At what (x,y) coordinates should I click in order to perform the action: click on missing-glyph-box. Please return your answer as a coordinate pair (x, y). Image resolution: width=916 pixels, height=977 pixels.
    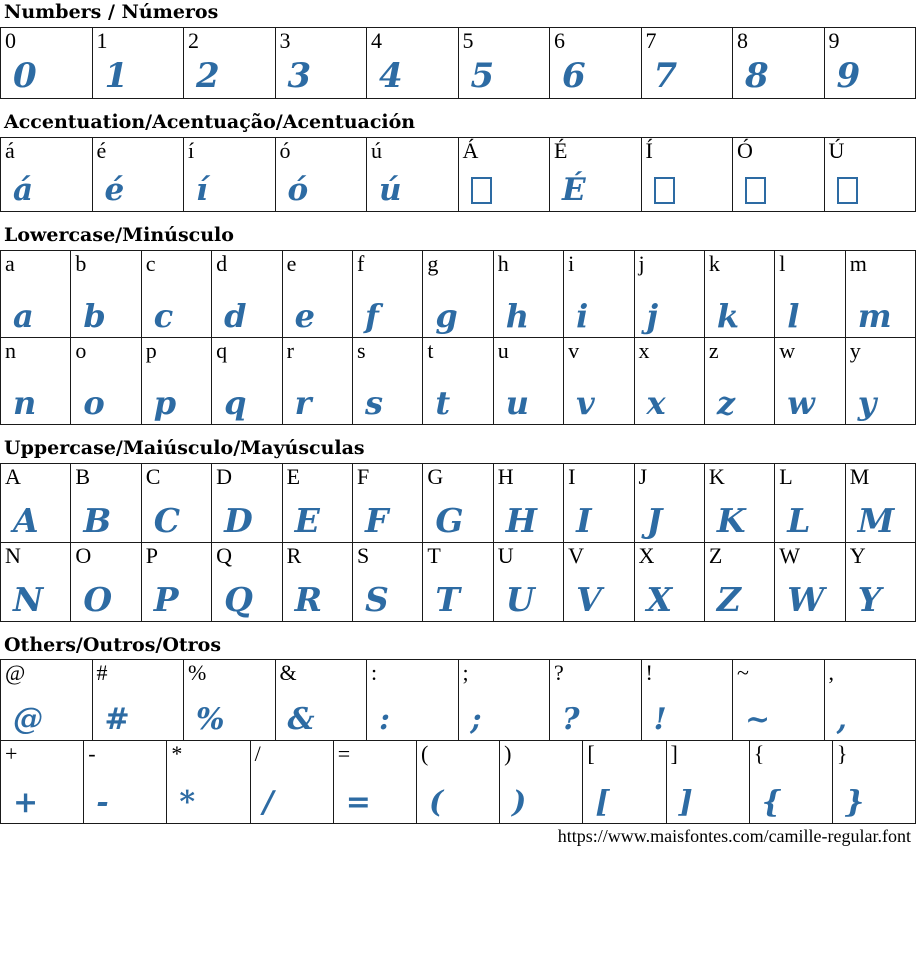
    Looking at the image, I should click on (755, 190).